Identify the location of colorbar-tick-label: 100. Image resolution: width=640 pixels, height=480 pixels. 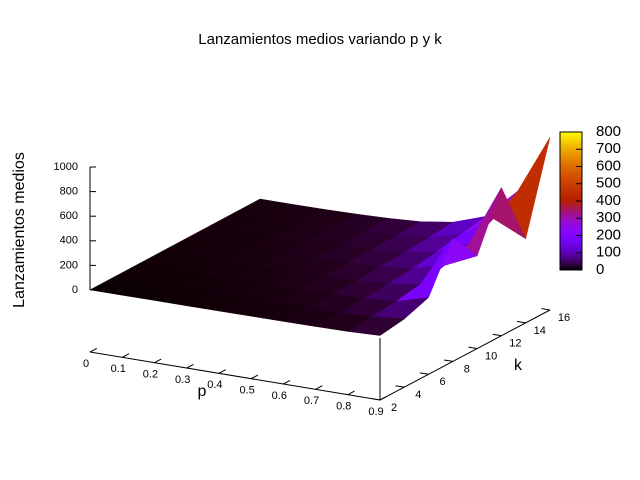
(608, 252).